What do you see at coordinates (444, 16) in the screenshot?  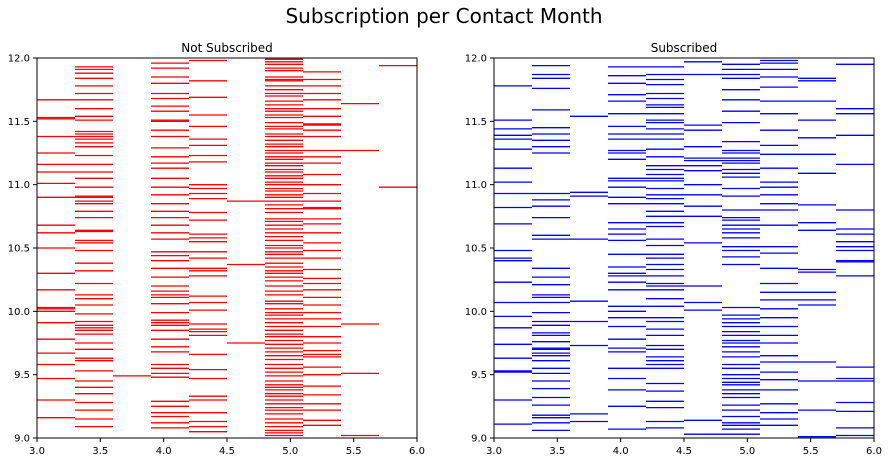 I see `figure-title: Subscription per Contact Month` at bounding box center [444, 16].